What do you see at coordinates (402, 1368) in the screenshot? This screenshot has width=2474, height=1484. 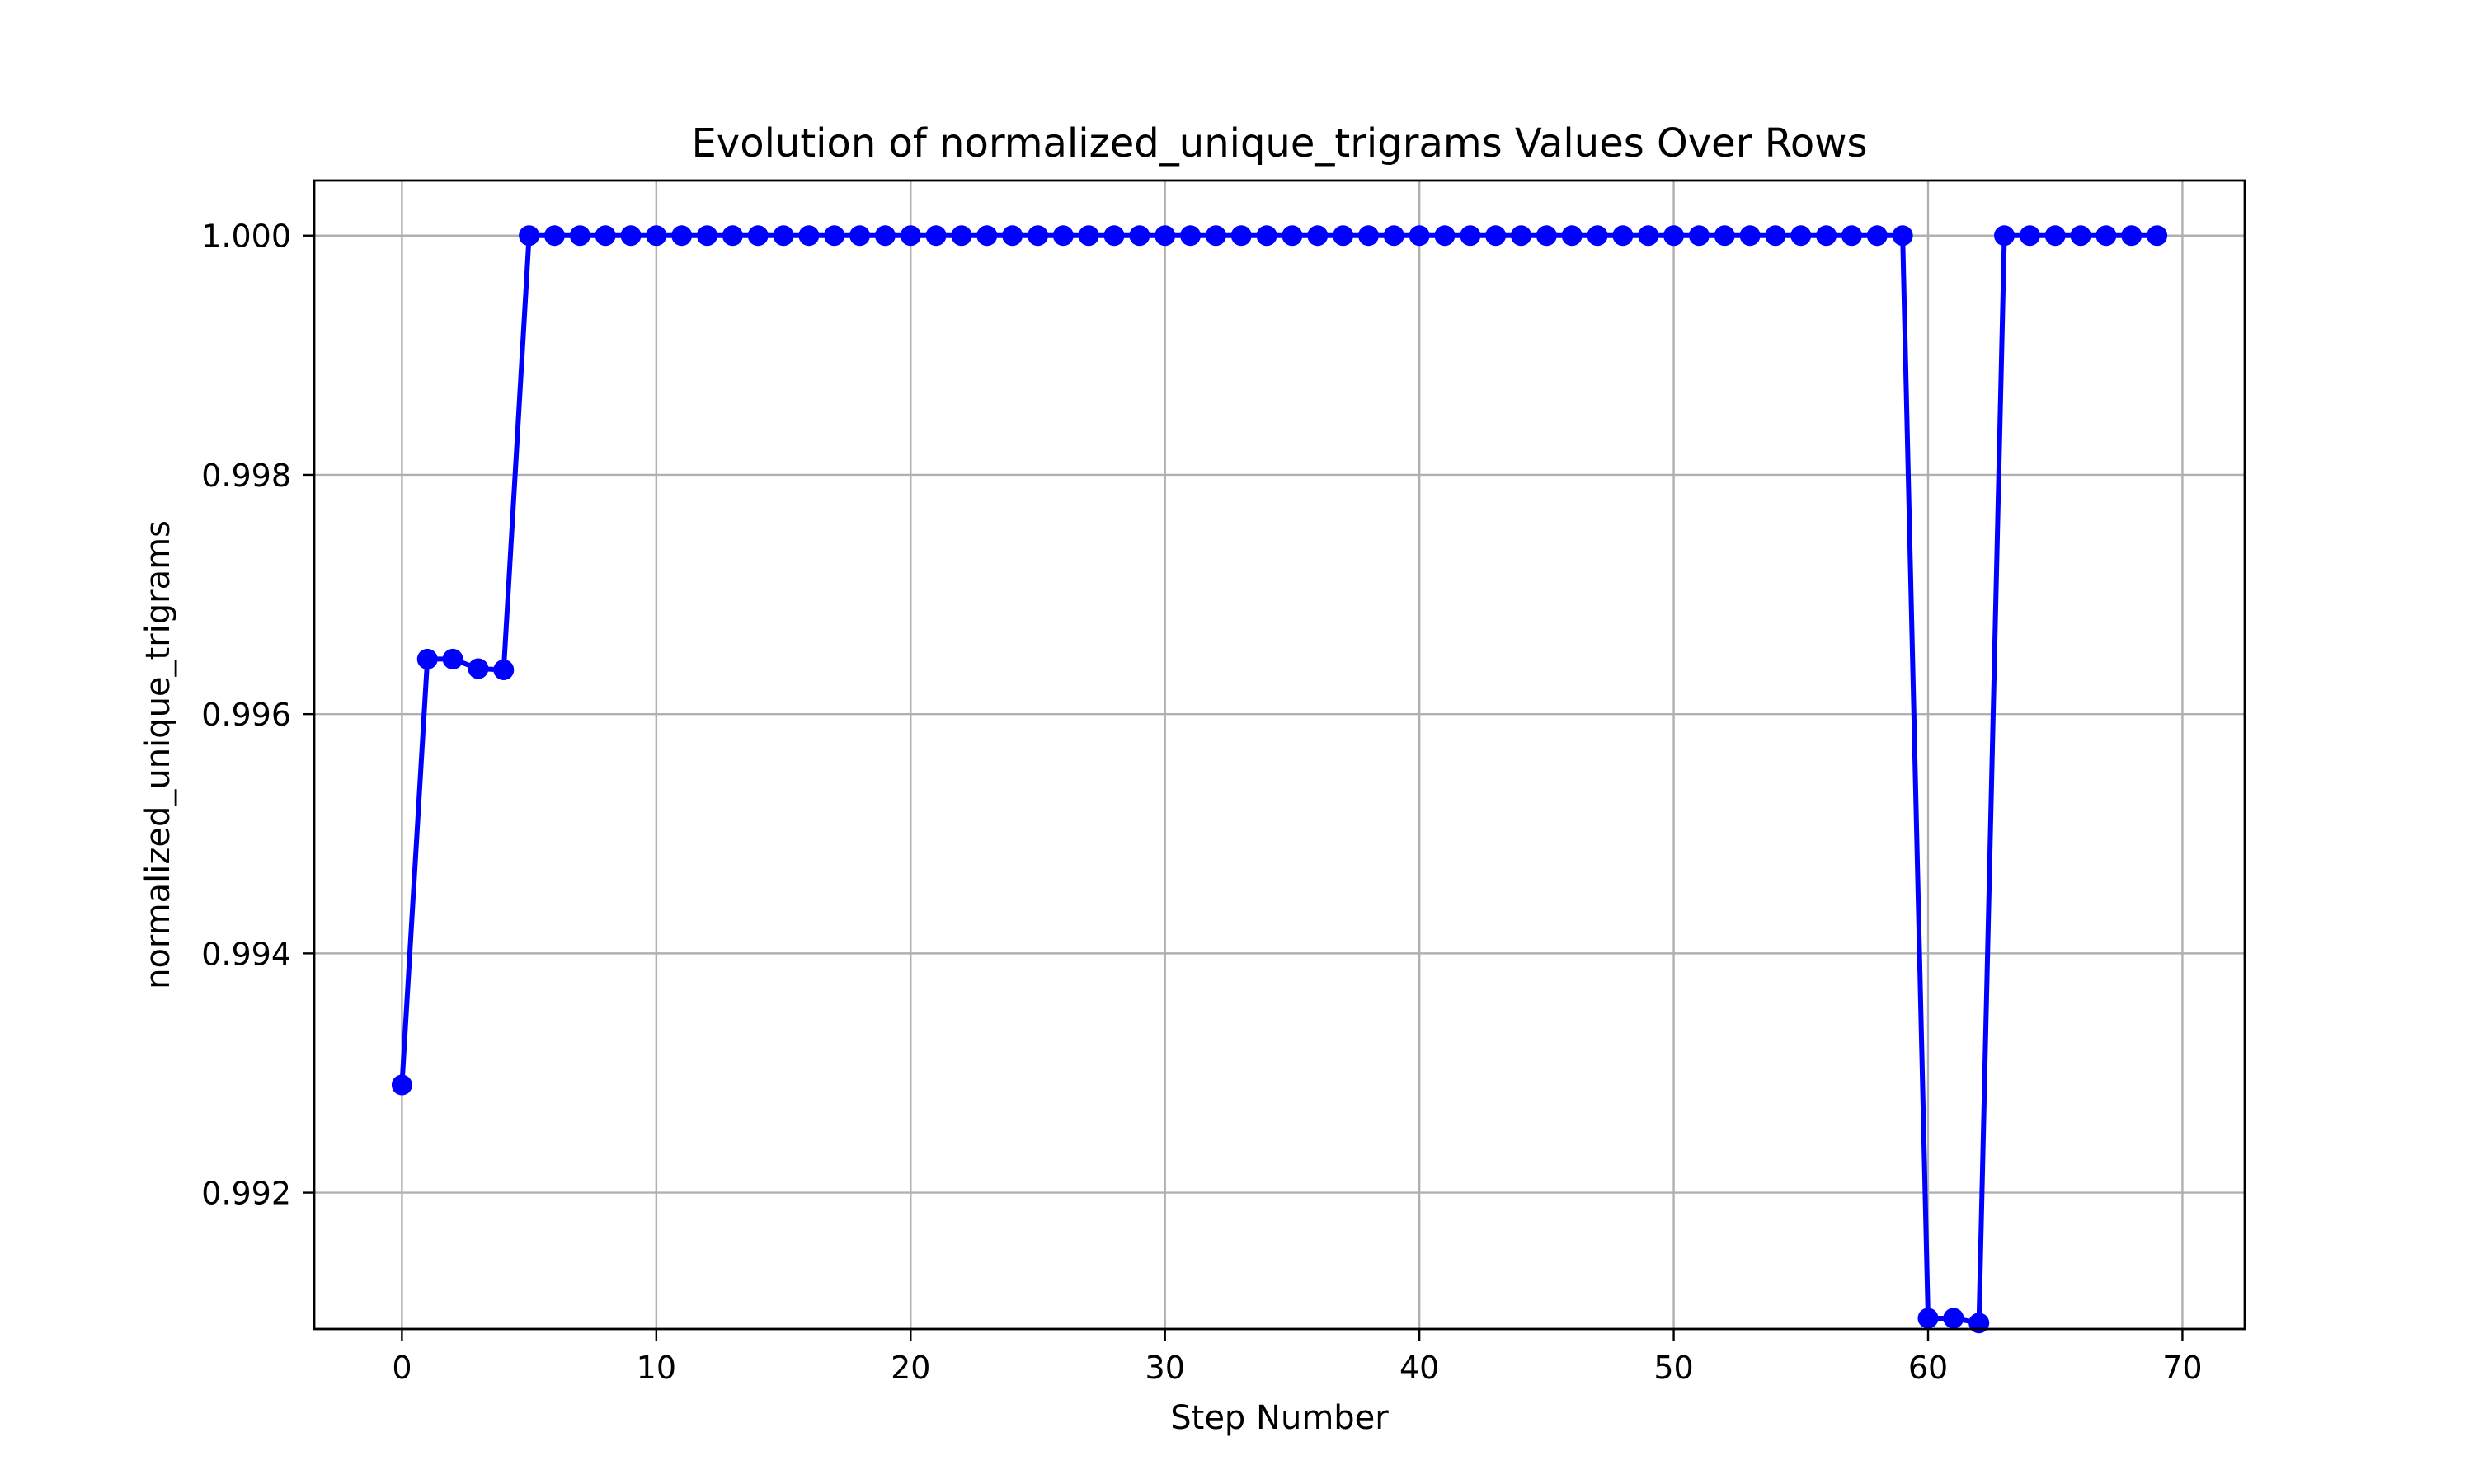 I see `x-tick-label: 0` at bounding box center [402, 1368].